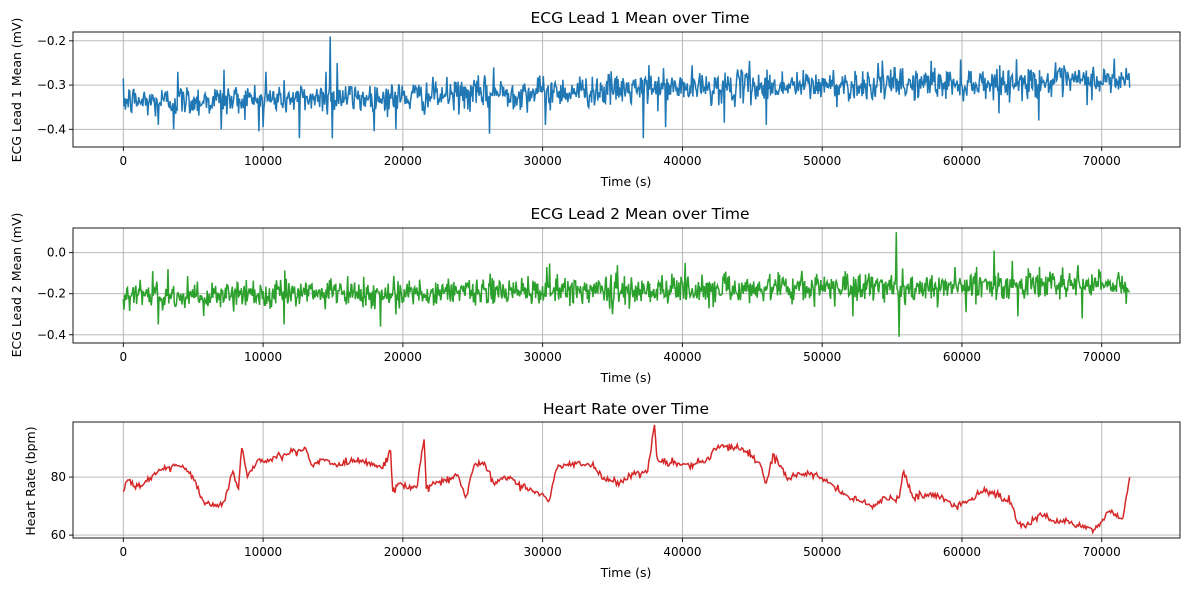  What do you see at coordinates (58, 535) in the screenshot?
I see `y-tick-label: 60` at bounding box center [58, 535].